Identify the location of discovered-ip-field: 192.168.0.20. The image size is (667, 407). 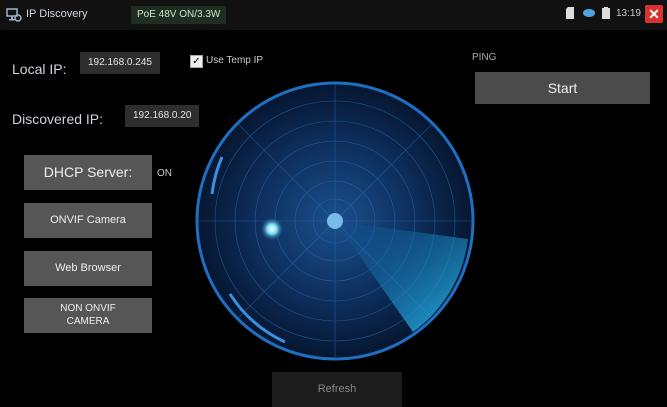
(162, 116).